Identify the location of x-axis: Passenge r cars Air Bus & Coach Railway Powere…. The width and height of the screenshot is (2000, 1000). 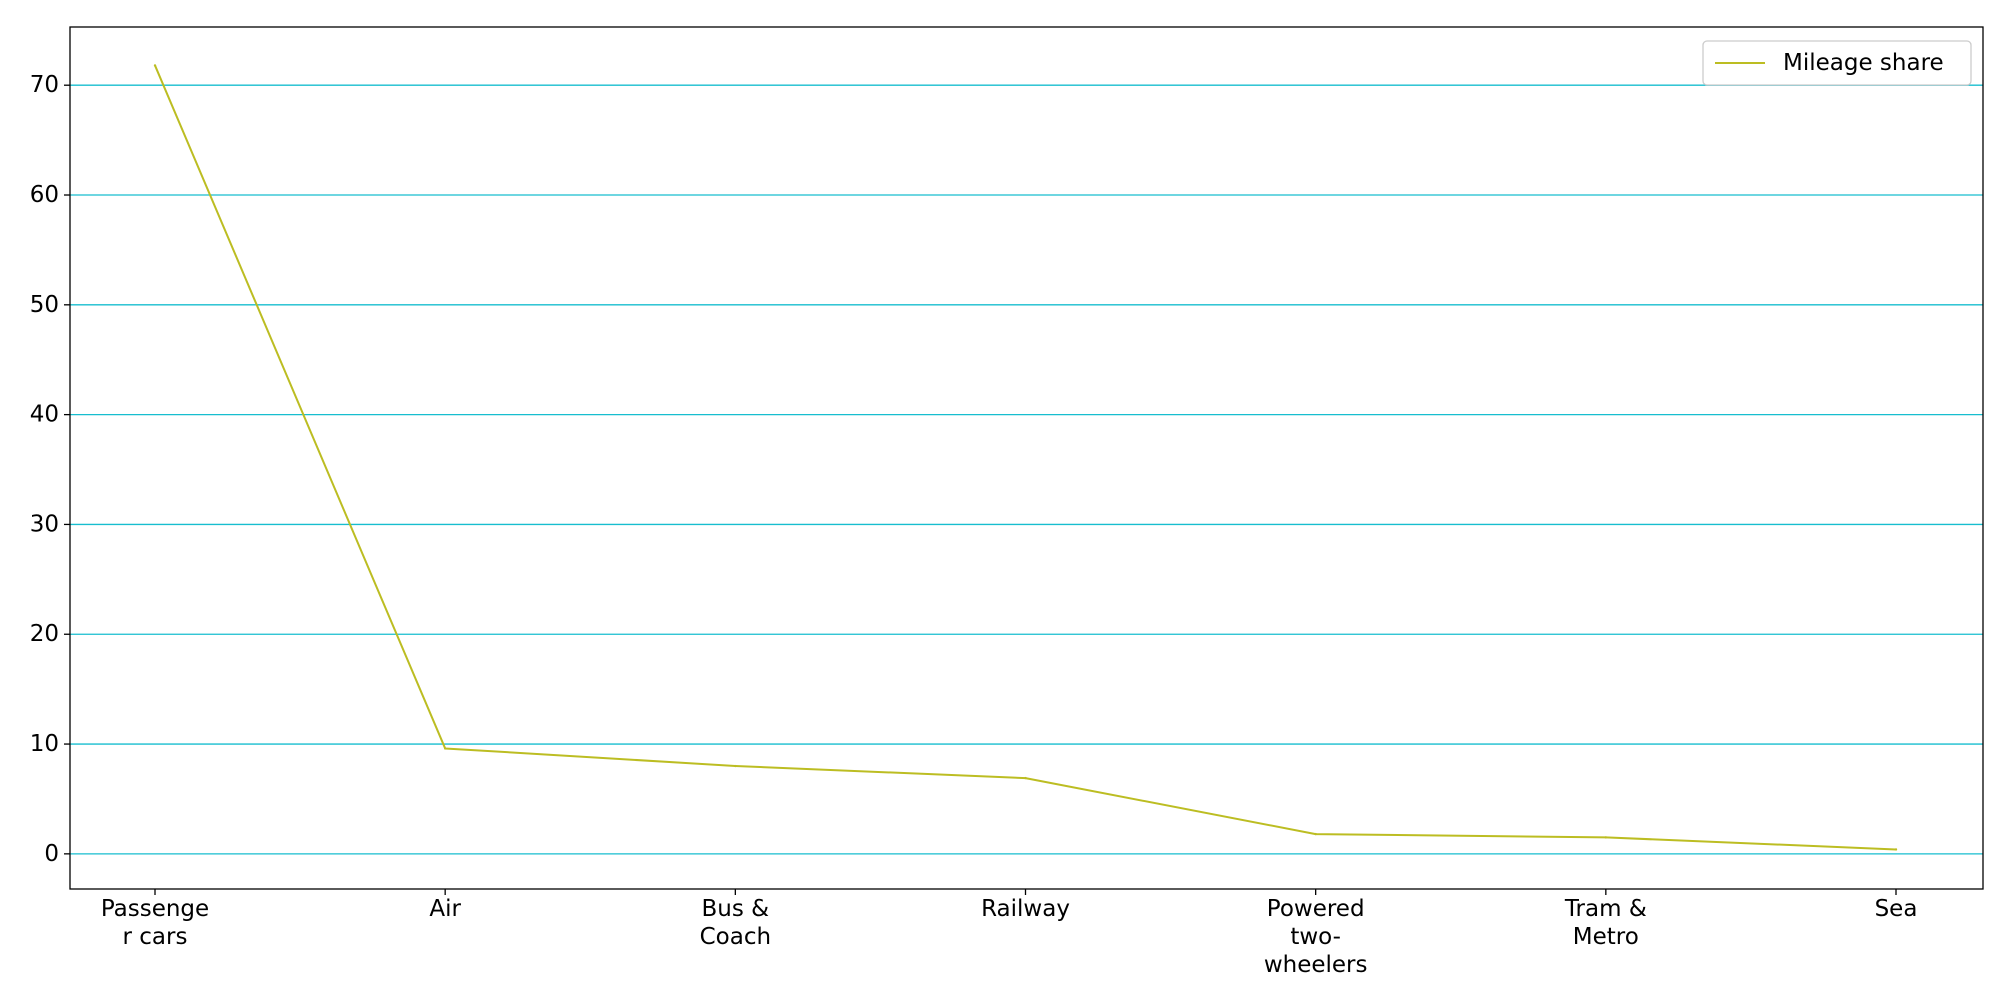
(1009, 933).